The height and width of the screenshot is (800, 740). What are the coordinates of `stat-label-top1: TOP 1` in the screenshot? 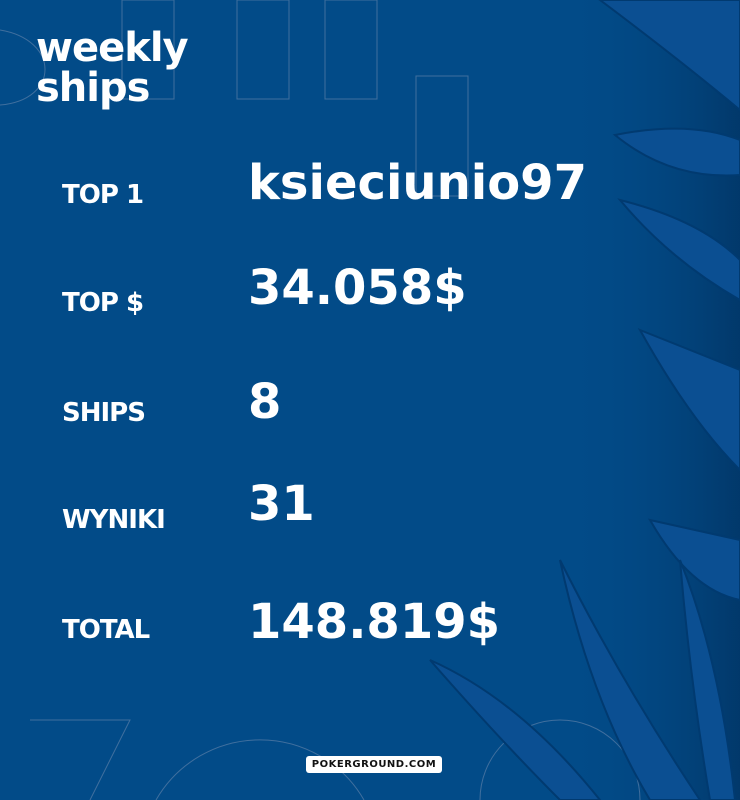 It's located at (103, 195).